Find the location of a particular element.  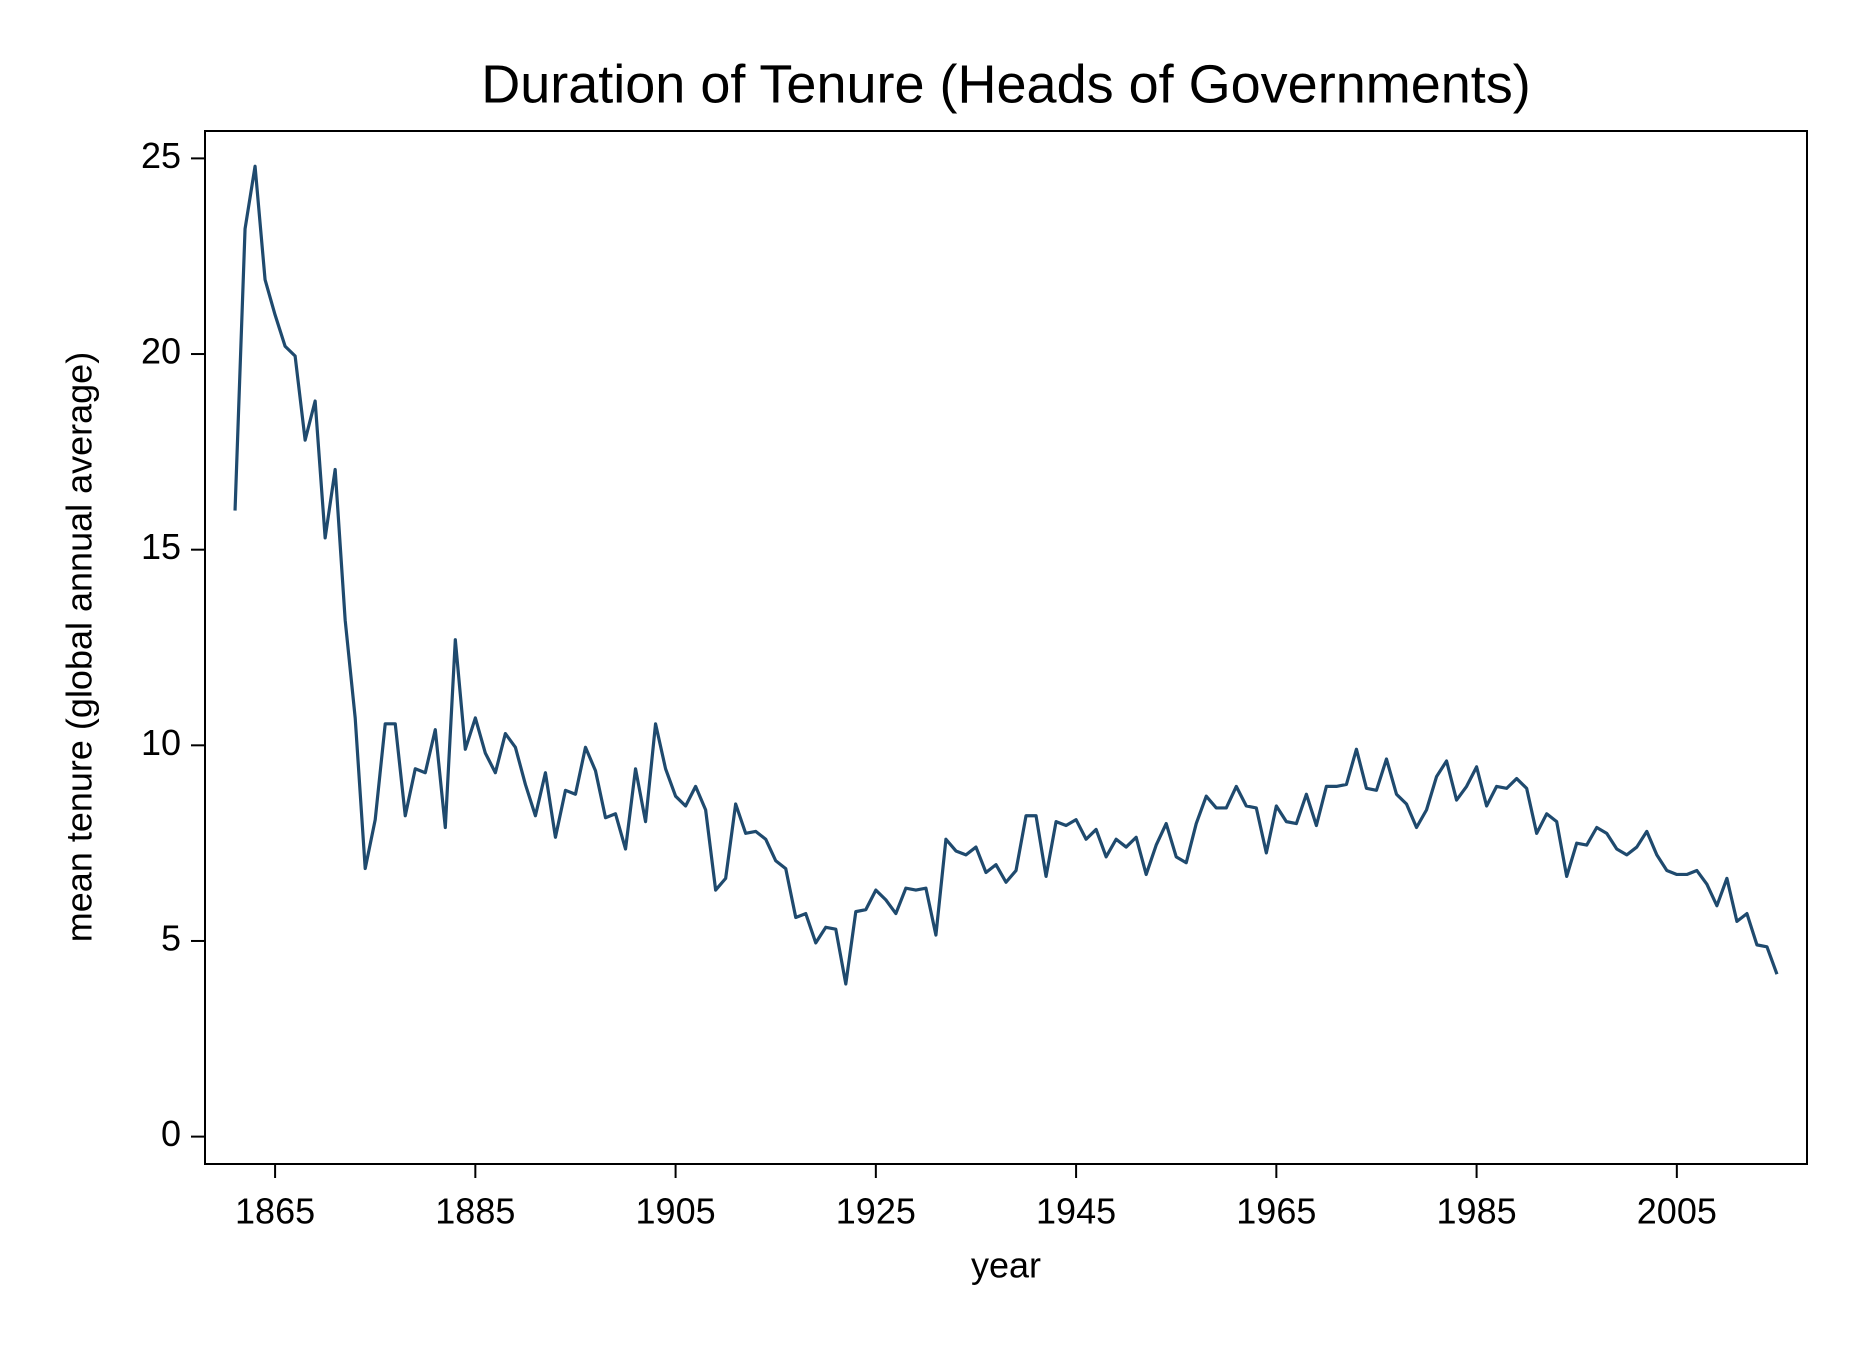

y-tick-label: 5 is located at coordinates (171, 937).